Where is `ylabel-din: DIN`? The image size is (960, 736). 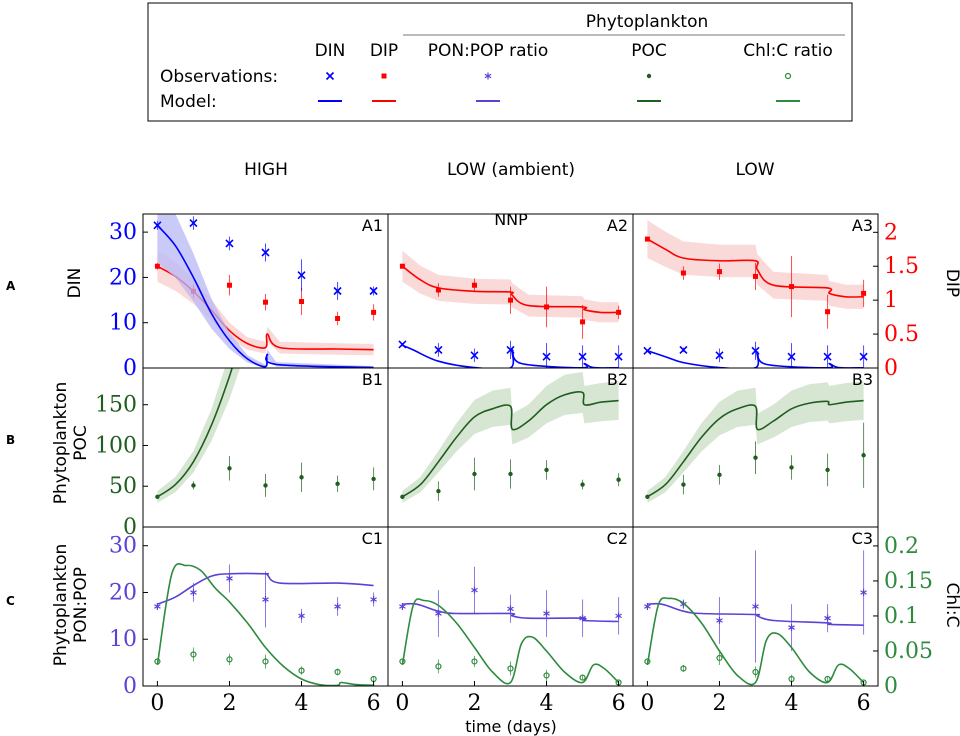
ylabel-din: DIN is located at coordinates (75, 283).